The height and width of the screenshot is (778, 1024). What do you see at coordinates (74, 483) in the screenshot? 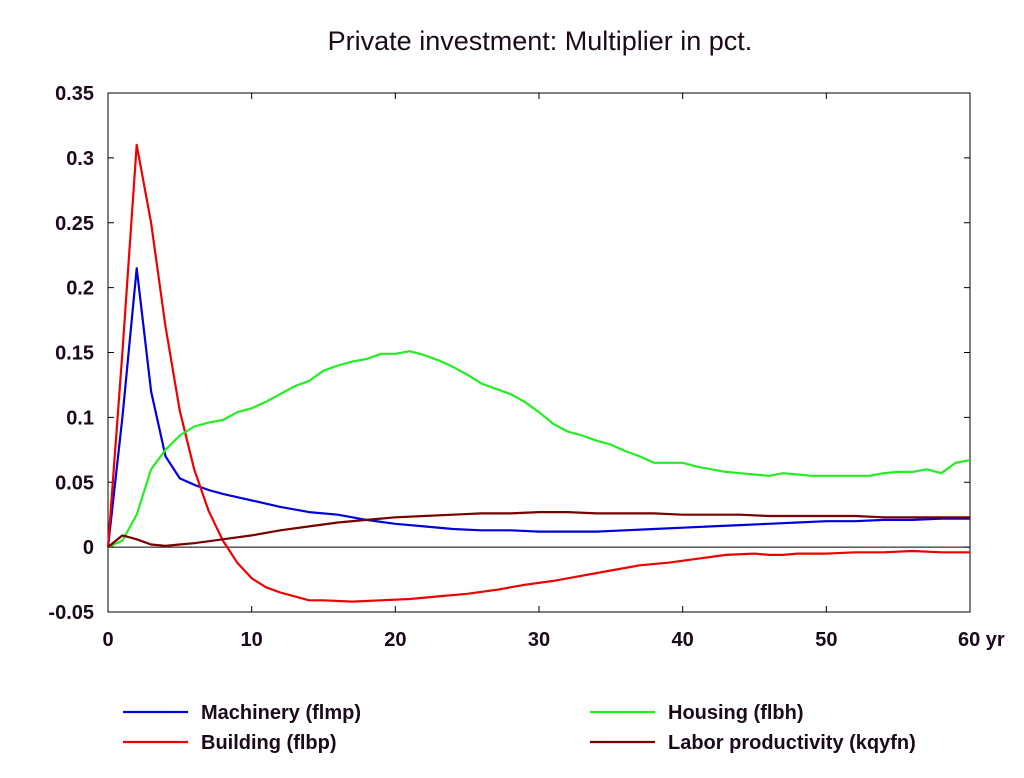
I see `y-tick-label: 0.05` at bounding box center [74, 483].